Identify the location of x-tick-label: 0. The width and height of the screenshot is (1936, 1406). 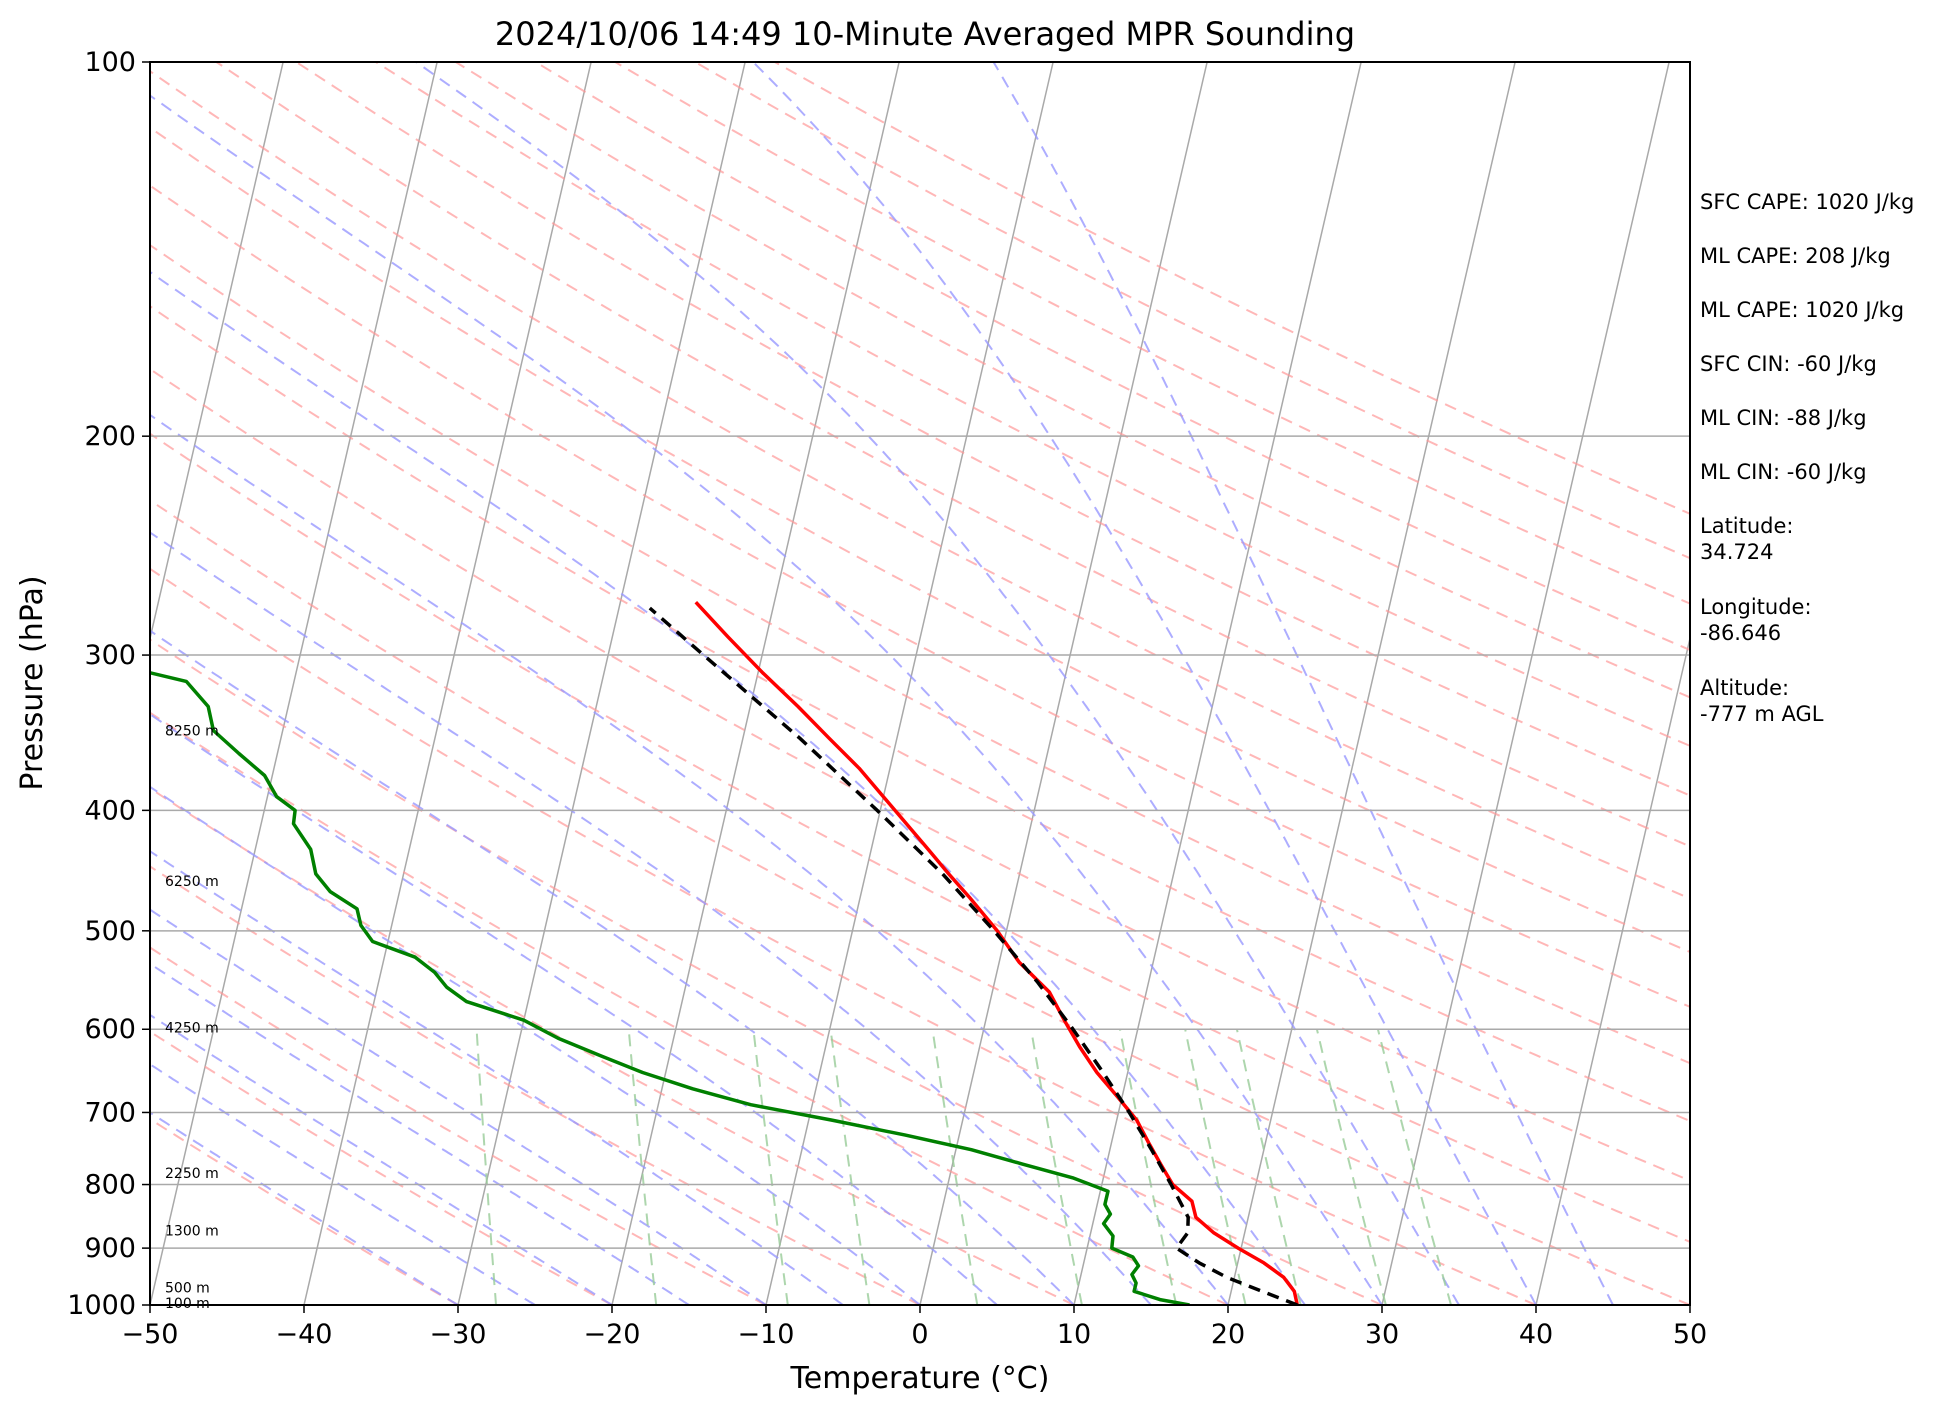
(919, 1334).